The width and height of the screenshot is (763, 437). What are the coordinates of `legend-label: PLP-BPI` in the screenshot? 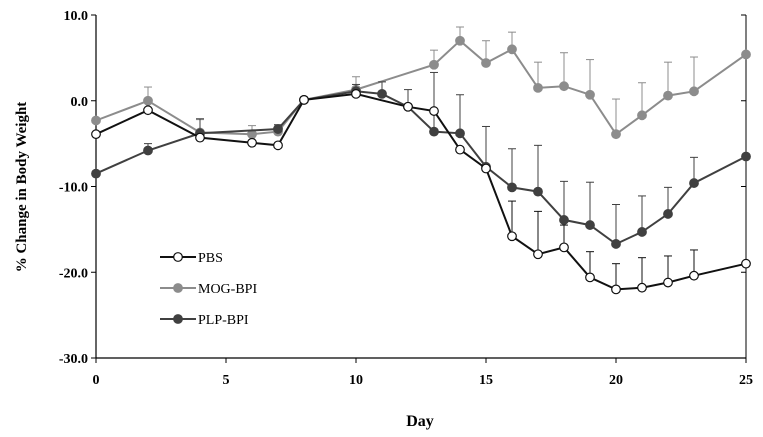 It's located at (223, 320).